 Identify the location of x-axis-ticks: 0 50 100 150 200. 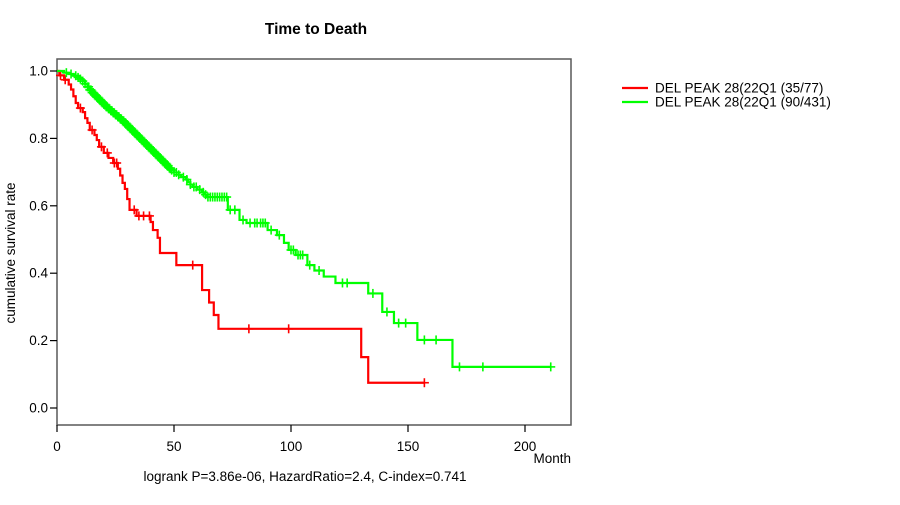
(294, 439).